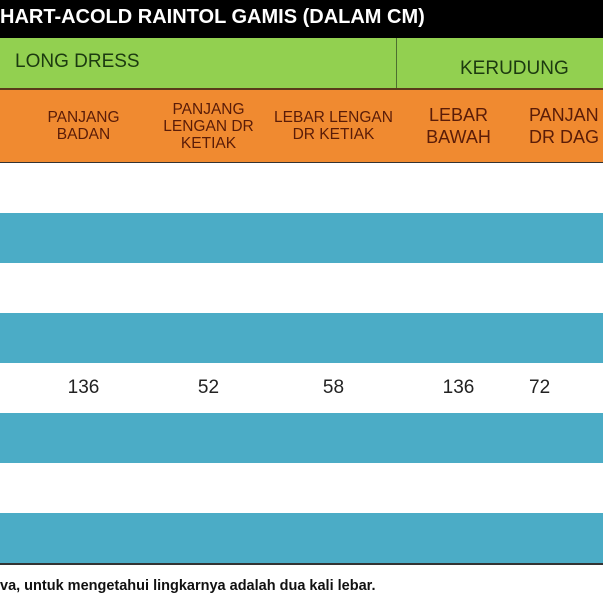 This screenshot has height=603, width=603. Describe the element at coordinates (459, 126) in the screenshot. I see `column-header: LEBAR BAWAH` at that location.